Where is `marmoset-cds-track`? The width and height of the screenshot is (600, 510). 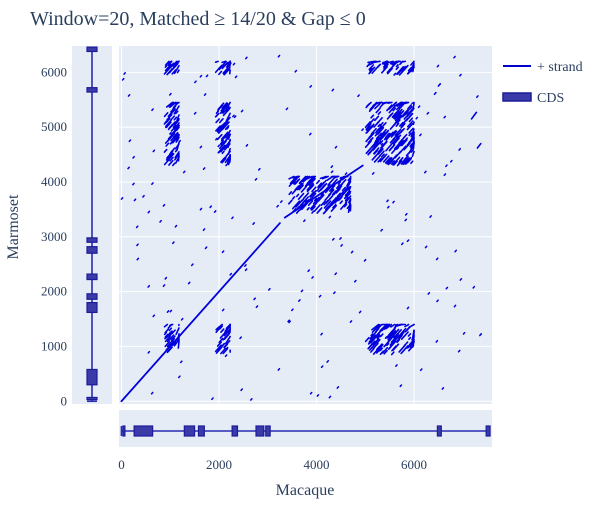 marmoset-cds-track is located at coordinates (92, 224).